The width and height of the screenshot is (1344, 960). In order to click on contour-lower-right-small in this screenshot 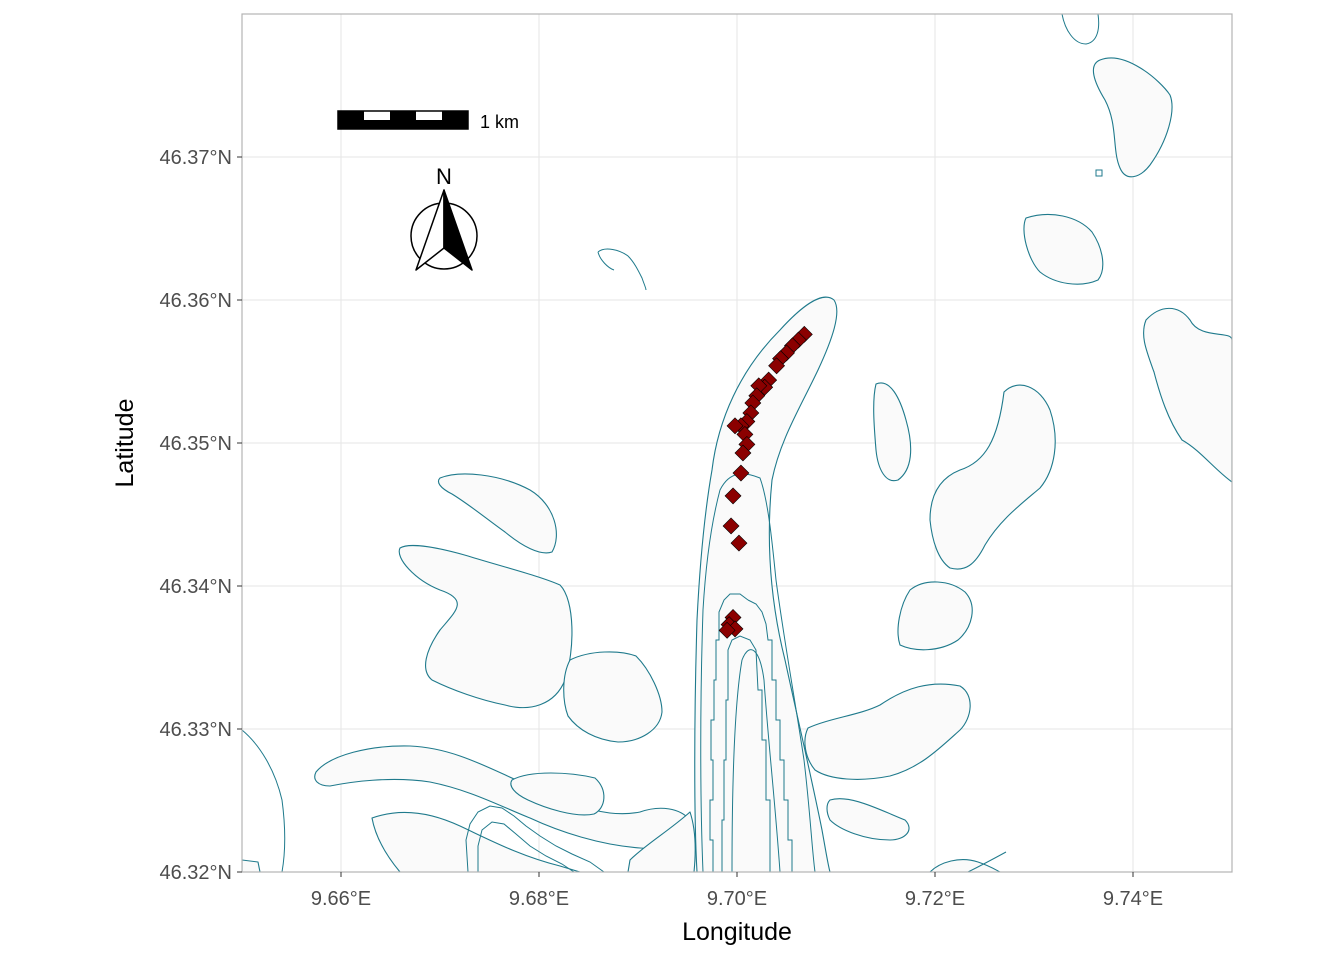, I will do `click(868, 819)`.